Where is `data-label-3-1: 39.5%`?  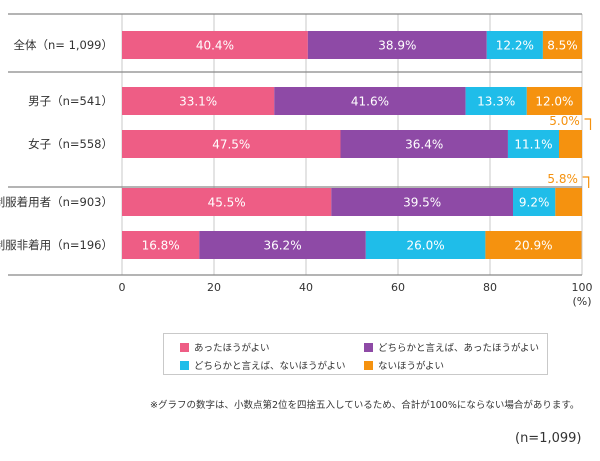
data-label-3-1: 39.5% is located at coordinates (422, 203).